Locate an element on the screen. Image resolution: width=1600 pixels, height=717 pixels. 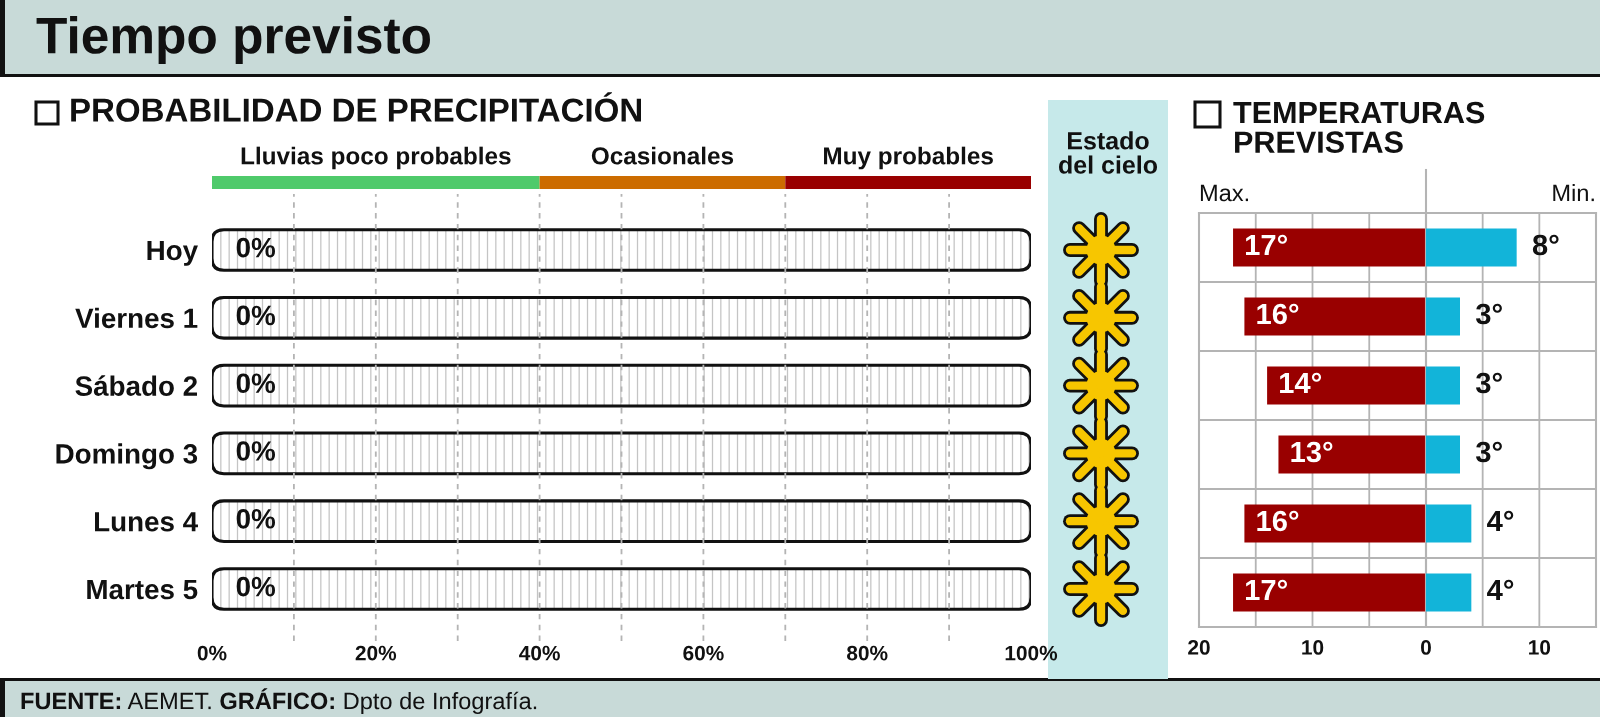
text: Estado del cielo is located at coordinates (1108, 152).